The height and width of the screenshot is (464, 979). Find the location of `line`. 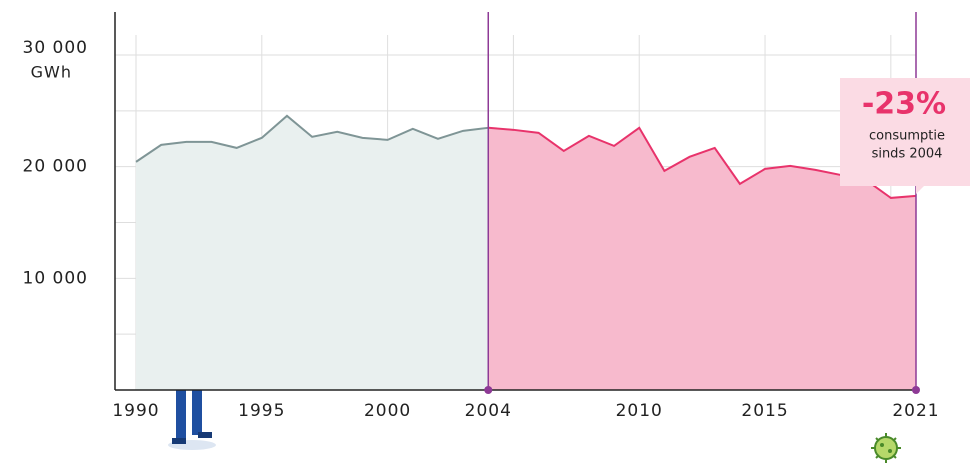

line is located at coordinates (312, 138).